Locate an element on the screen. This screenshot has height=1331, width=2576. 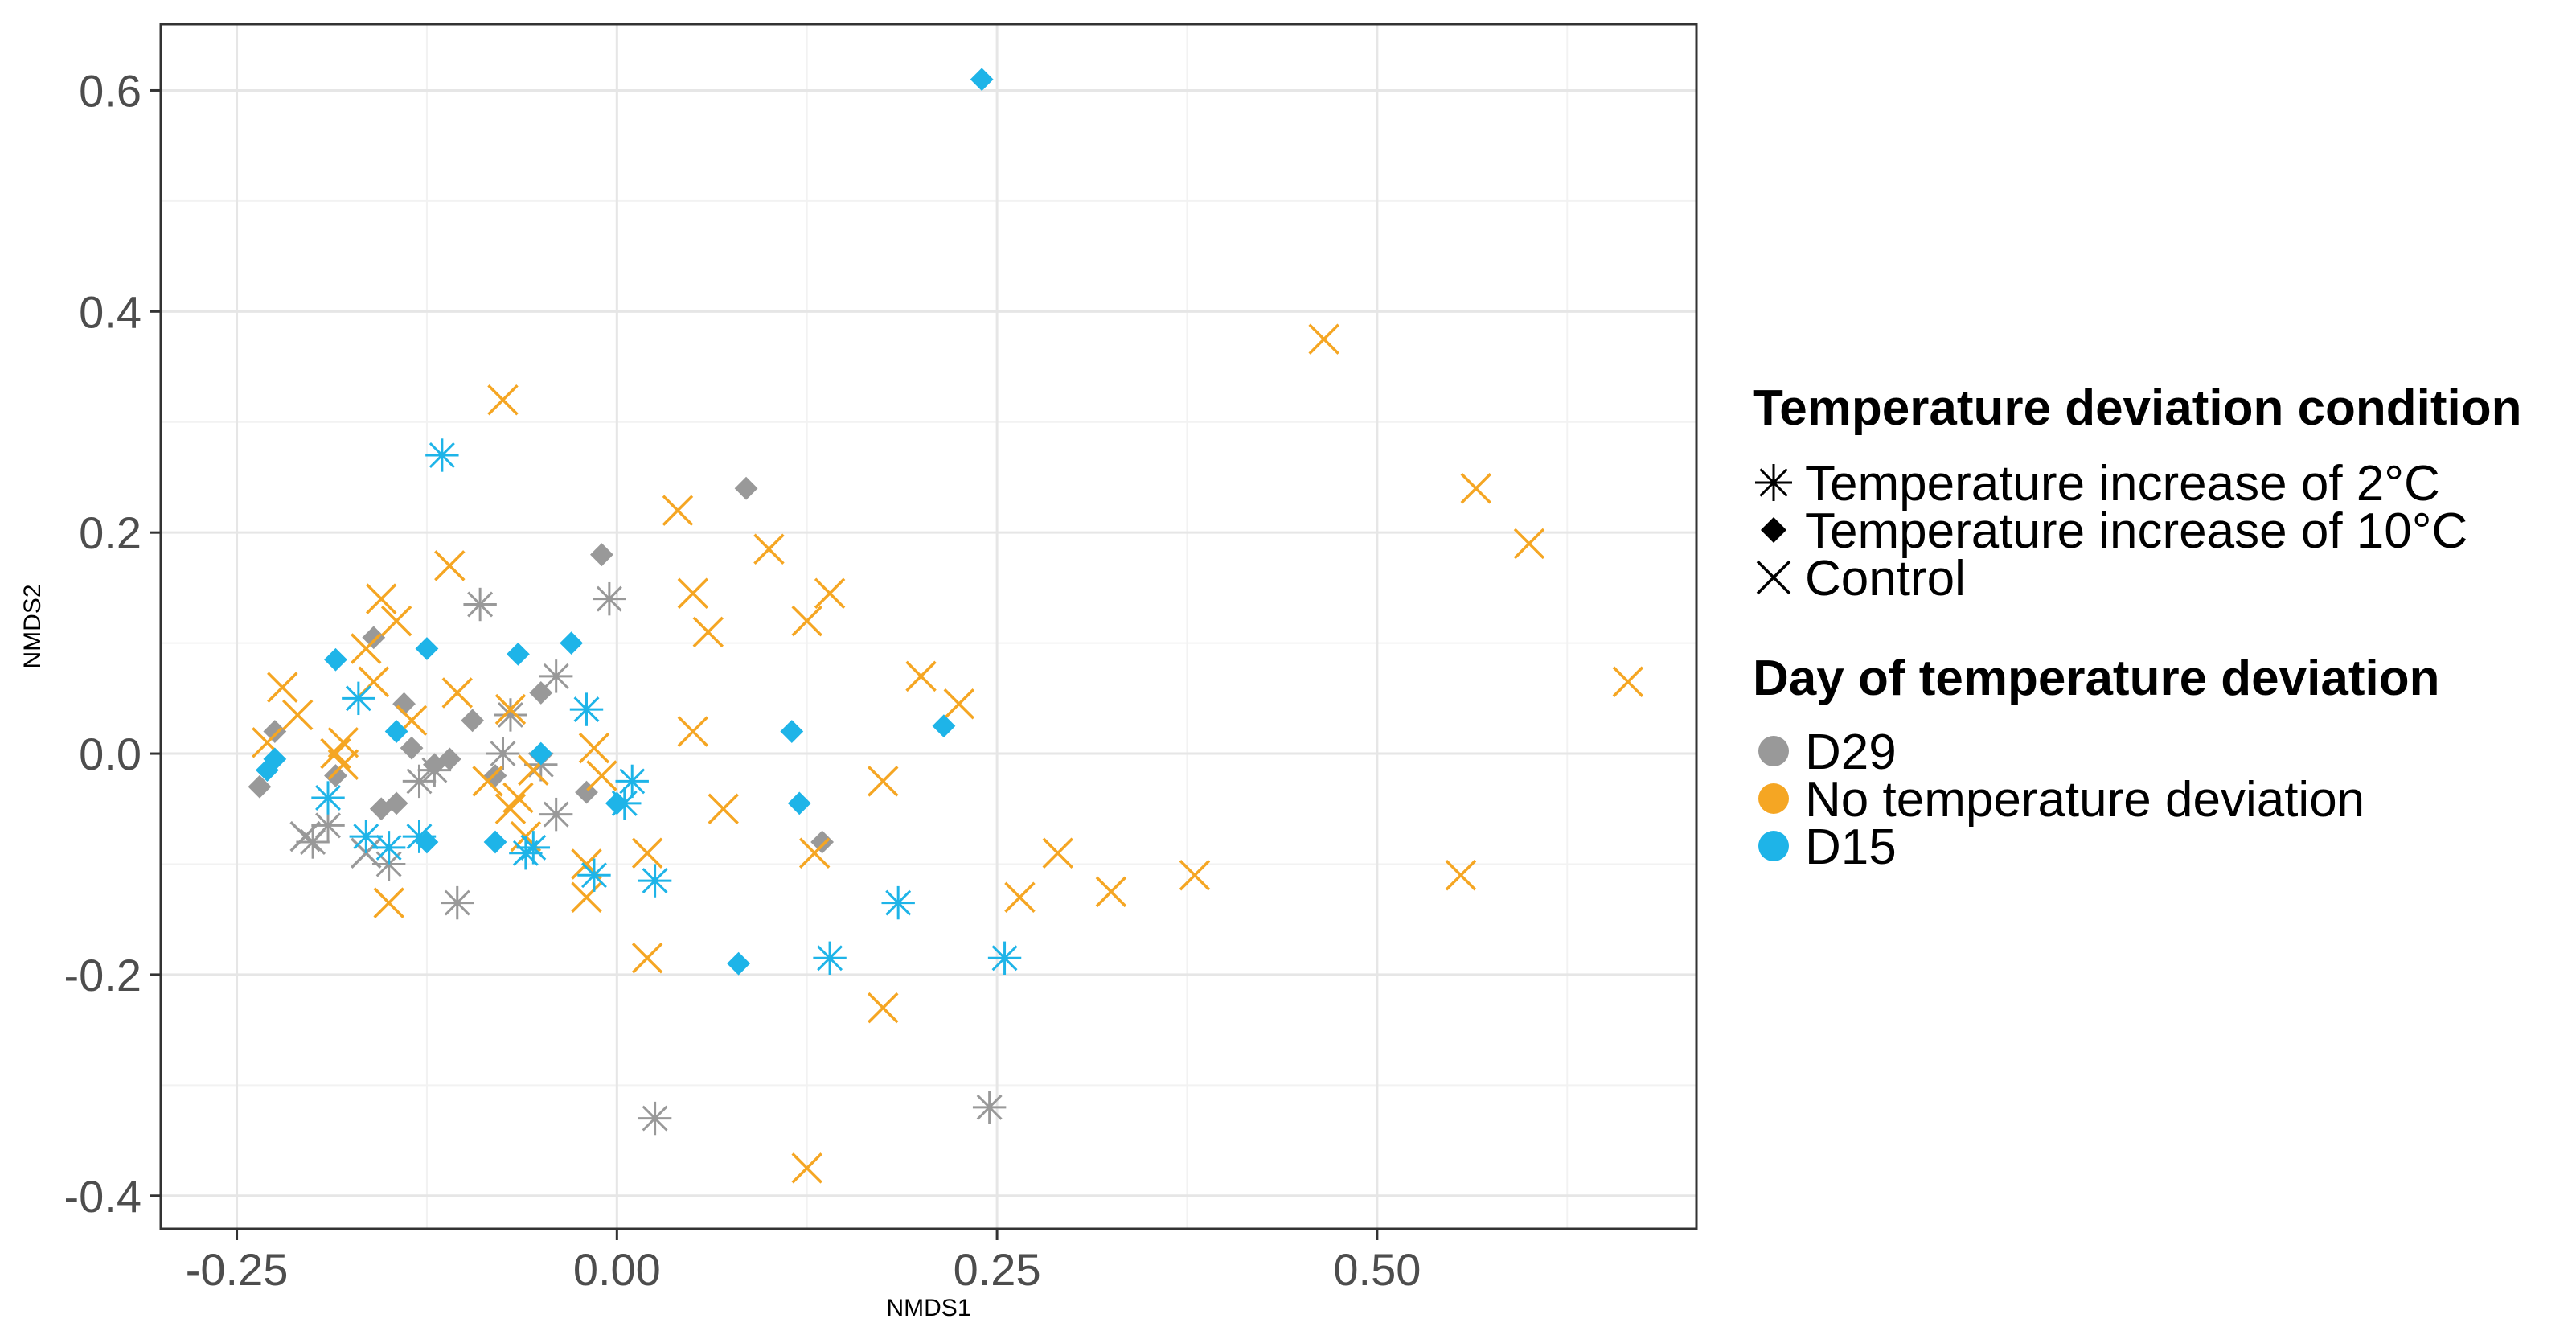
legend-label: D29 is located at coordinates (1851, 752).